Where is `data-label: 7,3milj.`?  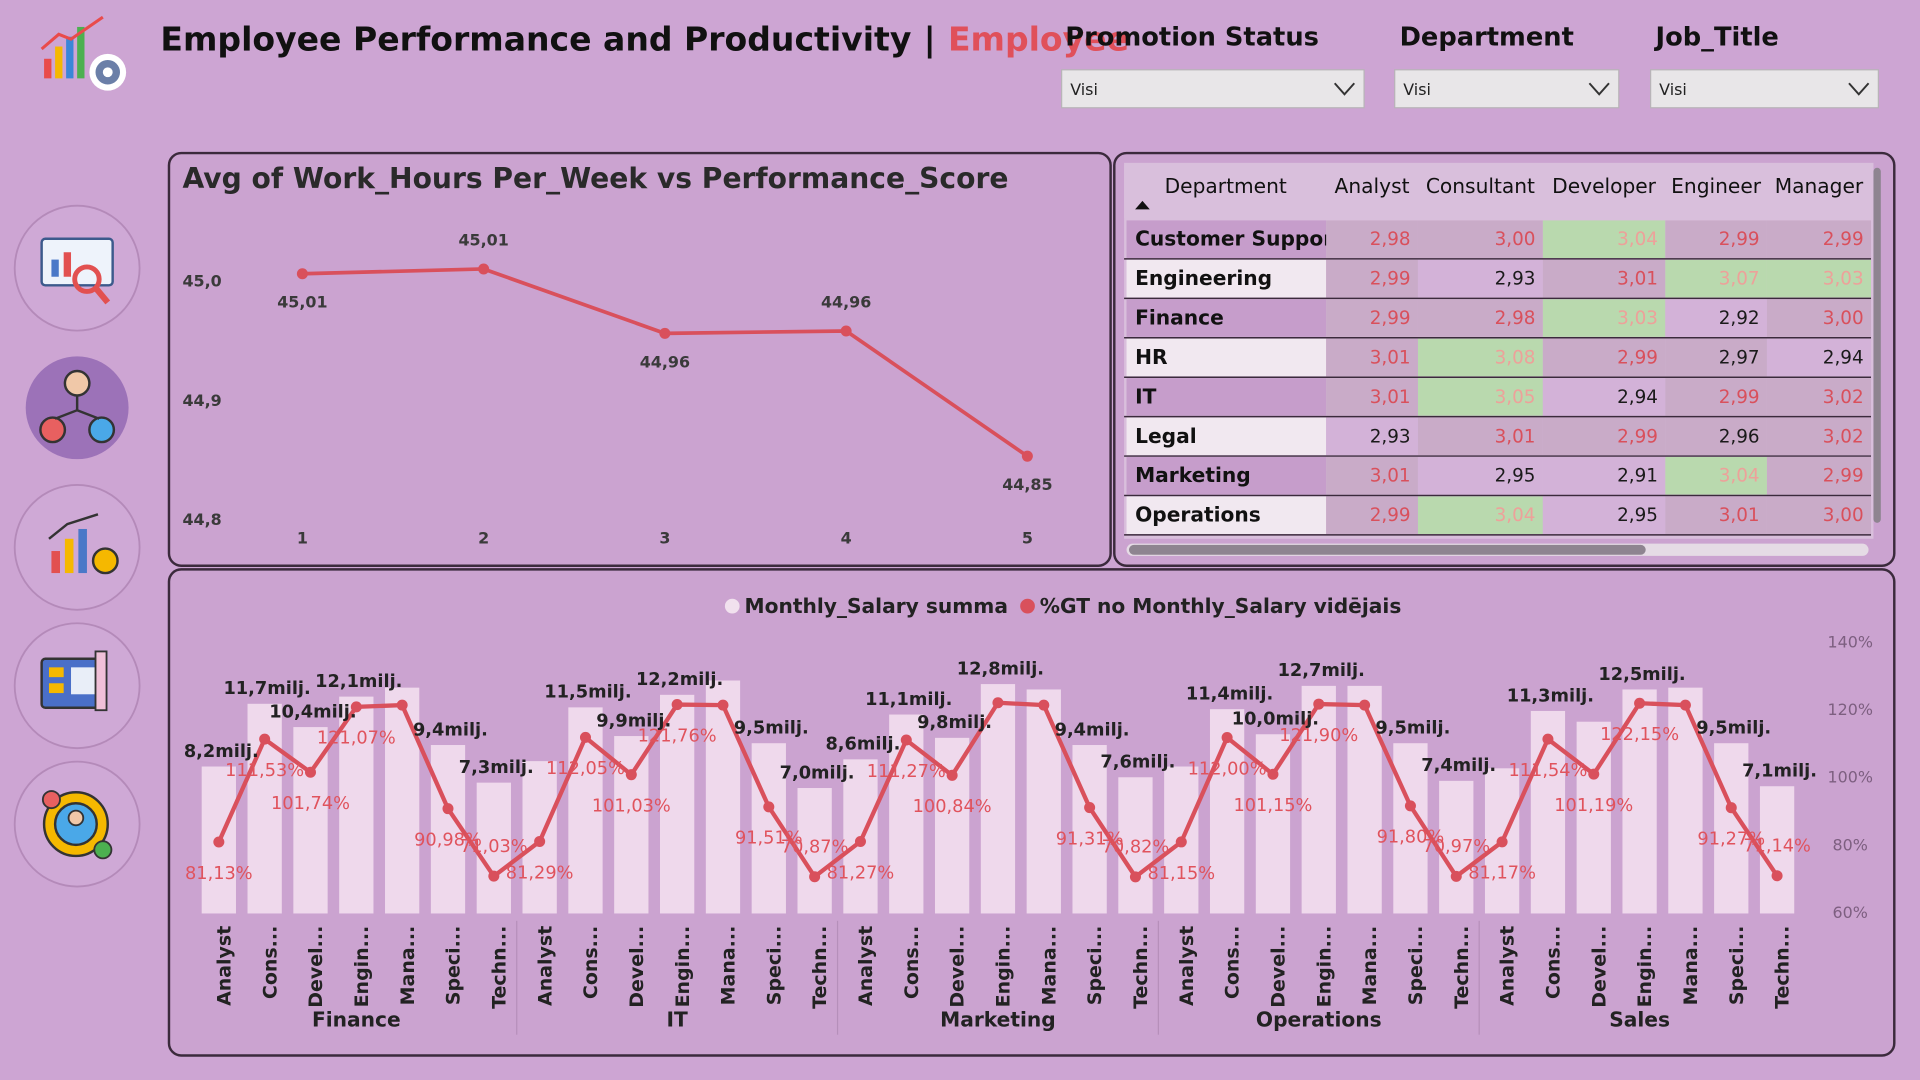 data-label: 7,3milj. is located at coordinates (496, 768).